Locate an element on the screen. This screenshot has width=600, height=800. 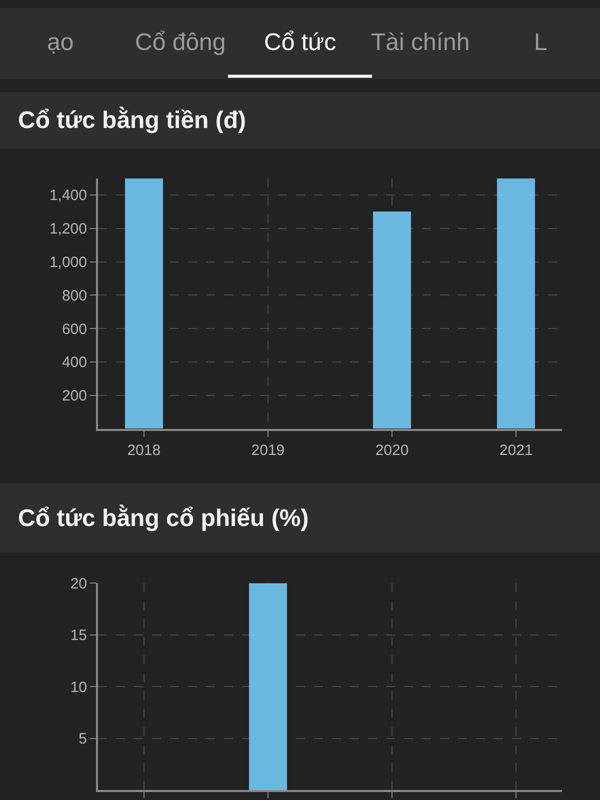
x-tick-label: 2021 is located at coordinates (516, 450).